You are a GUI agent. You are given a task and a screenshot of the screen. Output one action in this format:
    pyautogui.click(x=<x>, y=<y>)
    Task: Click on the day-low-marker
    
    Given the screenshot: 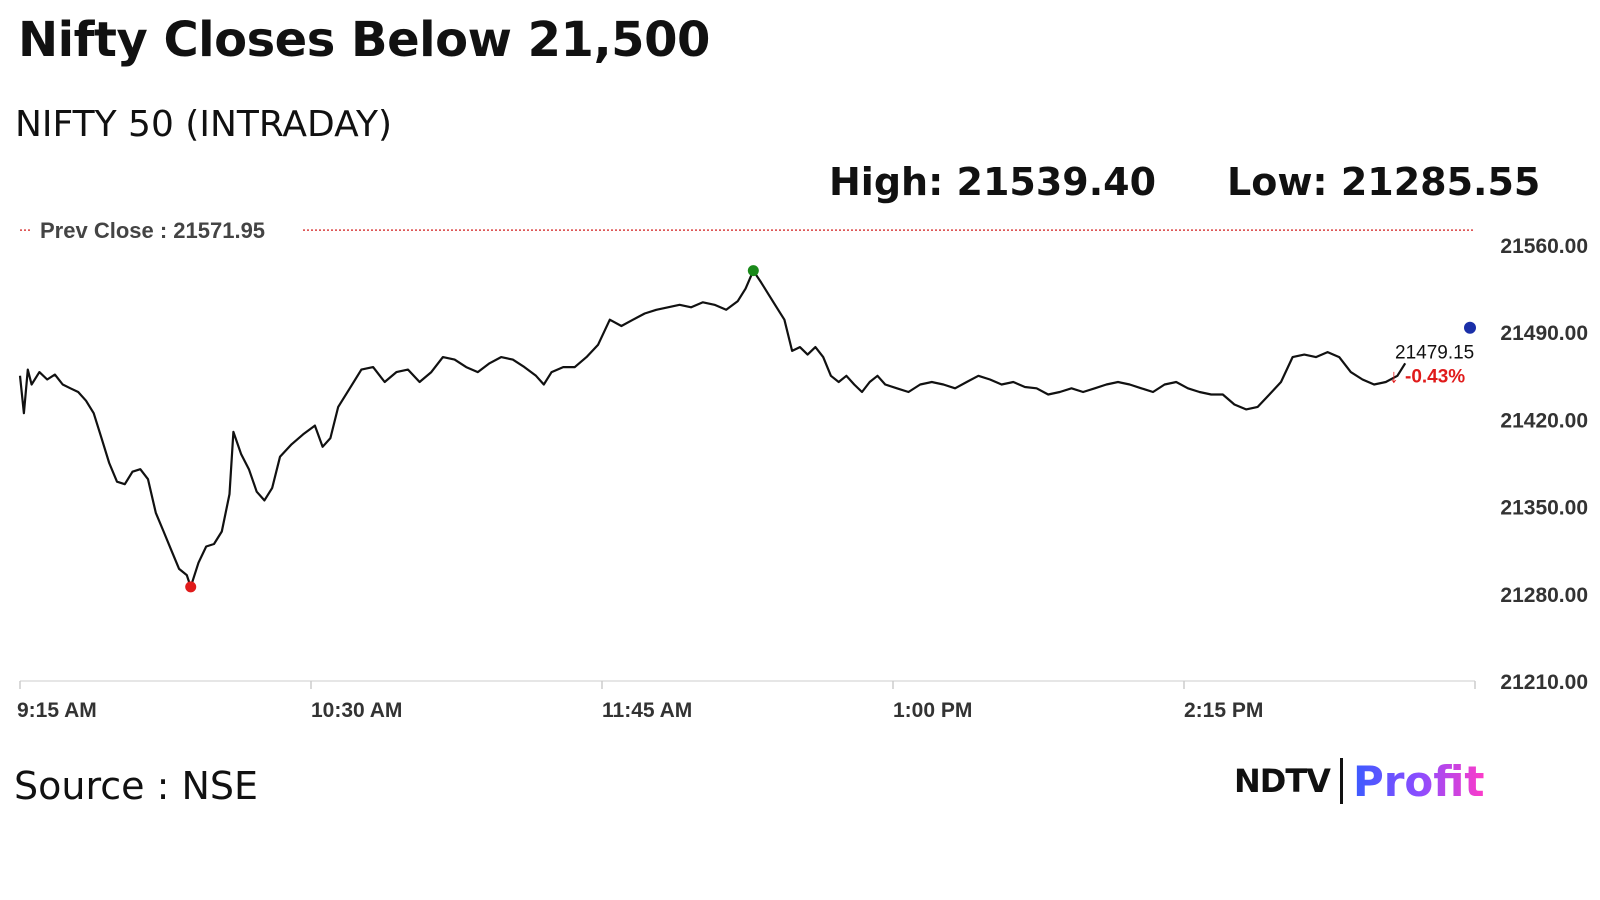 What is the action you would take?
    pyautogui.click(x=191, y=587)
    